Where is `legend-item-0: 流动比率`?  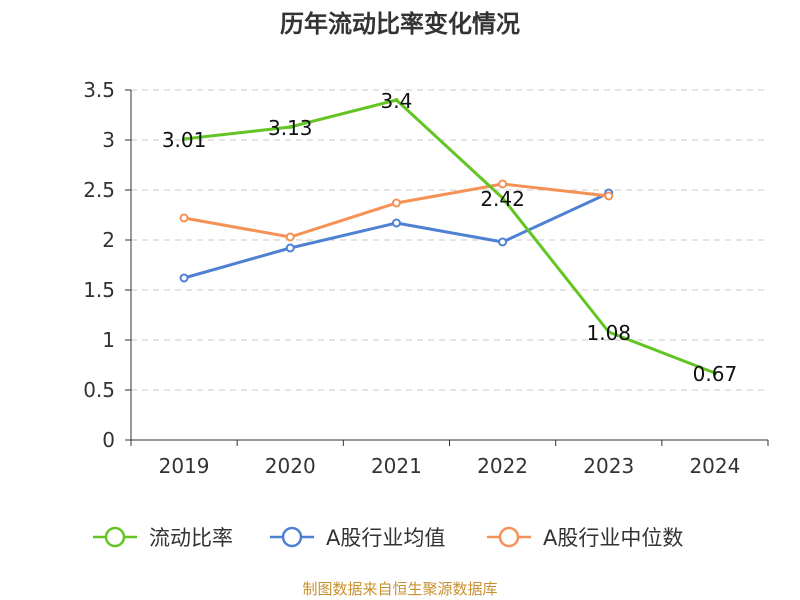 legend-item-0: 流动比率 is located at coordinates (163, 538).